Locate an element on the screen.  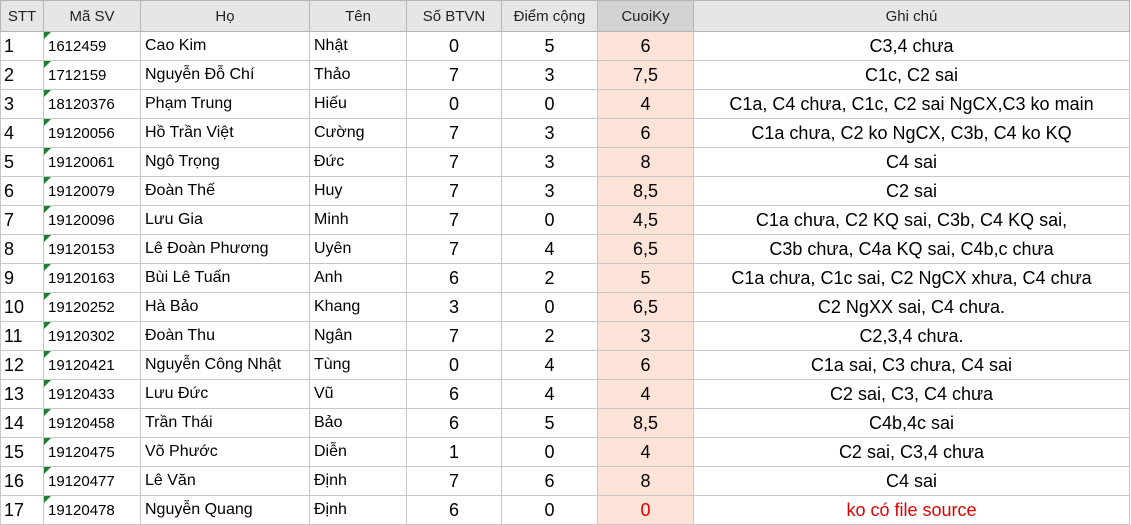
cell-ho: Trần Thái is located at coordinates (225, 423).